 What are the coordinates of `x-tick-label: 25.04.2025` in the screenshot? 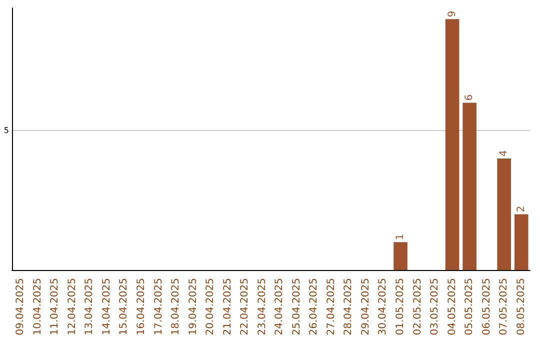 It's located at (296, 307).